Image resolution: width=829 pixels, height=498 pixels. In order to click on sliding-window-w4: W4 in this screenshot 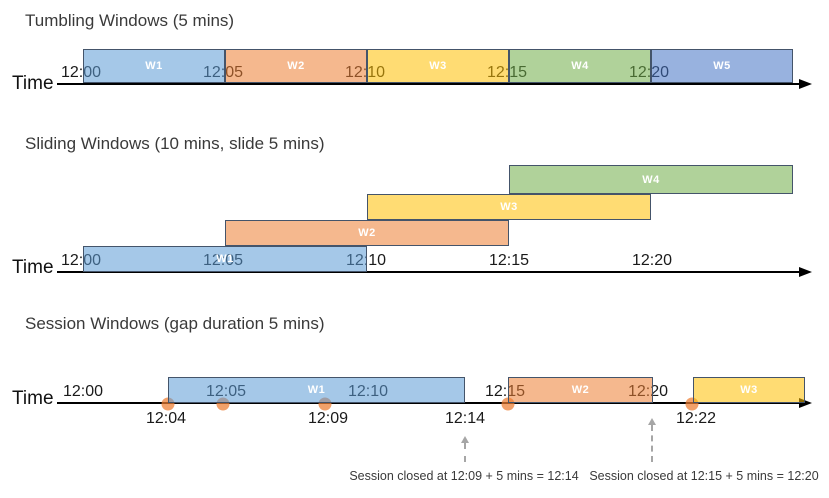, I will do `click(651, 179)`.